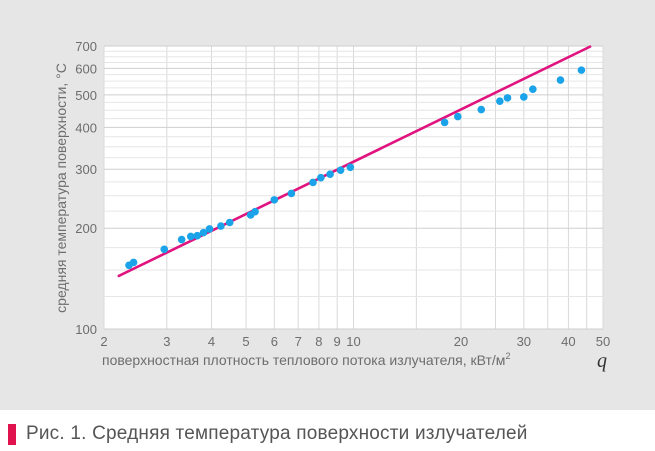 The height and width of the screenshot is (451, 655). I want to click on x-tick-labels: 2 3 4 5 6 7 8 9 10 20 30 40 50, so click(355, 341).